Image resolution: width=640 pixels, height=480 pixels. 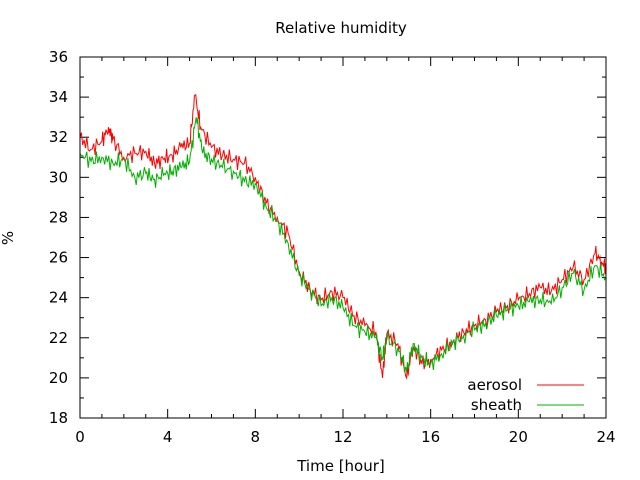 I want to click on legend-label-aerosol: aerosol, so click(x=494, y=385).